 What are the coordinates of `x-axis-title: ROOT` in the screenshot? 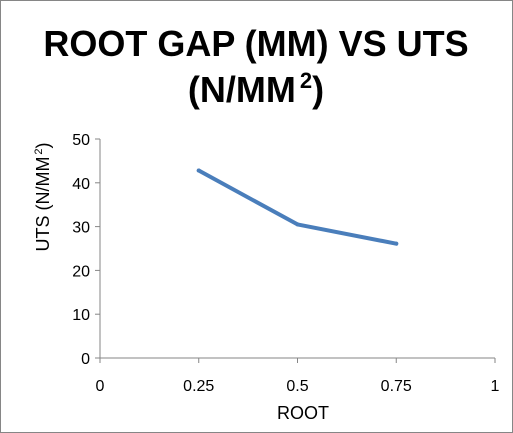 It's located at (303, 413).